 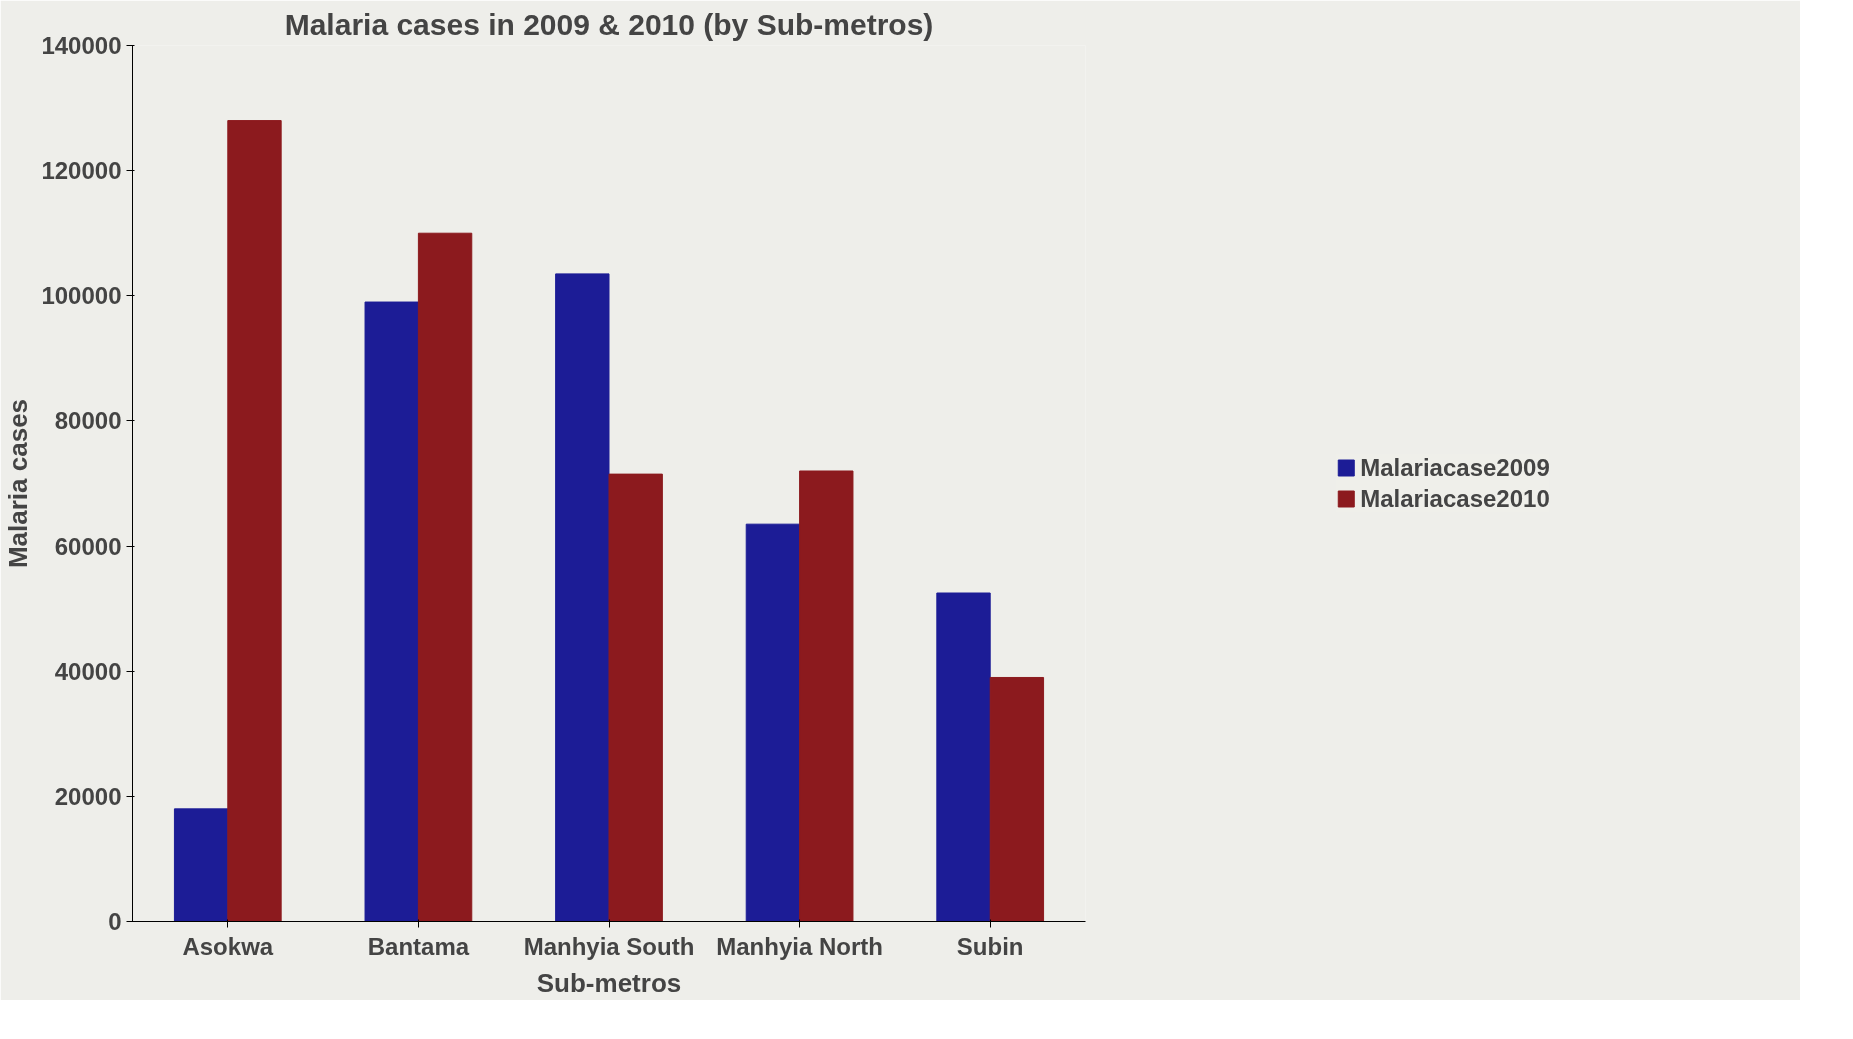 What do you see at coordinates (1455, 498) in the screenshot?
I see `legend-label: Malariacase2010` at bounding box center [1455, 498].